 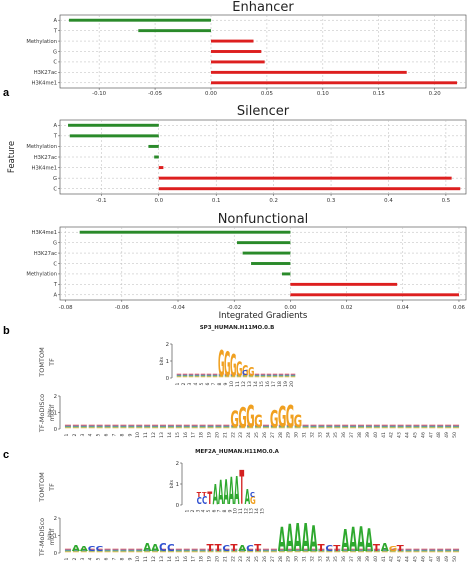 What do you see at coordinates (55, 243) in the screenshot?
I see `y-tick-label: G` at bounding box center [55, 243].